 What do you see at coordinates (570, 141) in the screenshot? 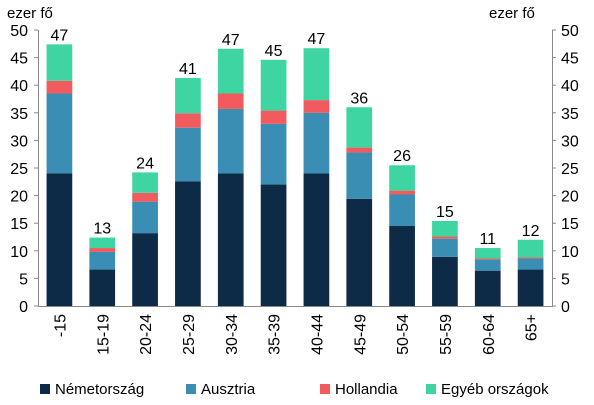
I see `right-tick-label: 30` at bounding box center [570, 141].